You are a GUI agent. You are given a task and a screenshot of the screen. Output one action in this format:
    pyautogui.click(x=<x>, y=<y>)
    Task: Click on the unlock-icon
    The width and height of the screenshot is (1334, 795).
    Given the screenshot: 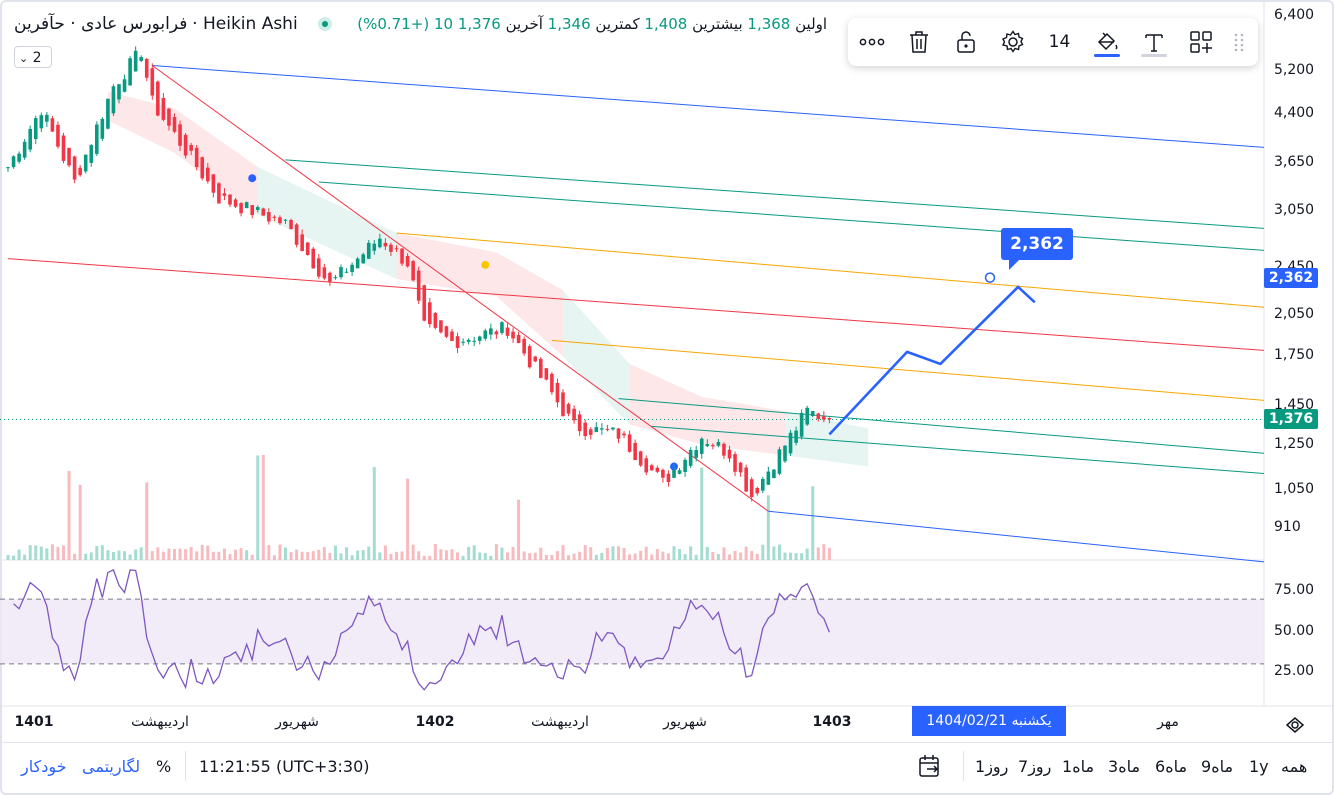 What is the action you would take?
    pyautogui.click(x=965, y=42)
    